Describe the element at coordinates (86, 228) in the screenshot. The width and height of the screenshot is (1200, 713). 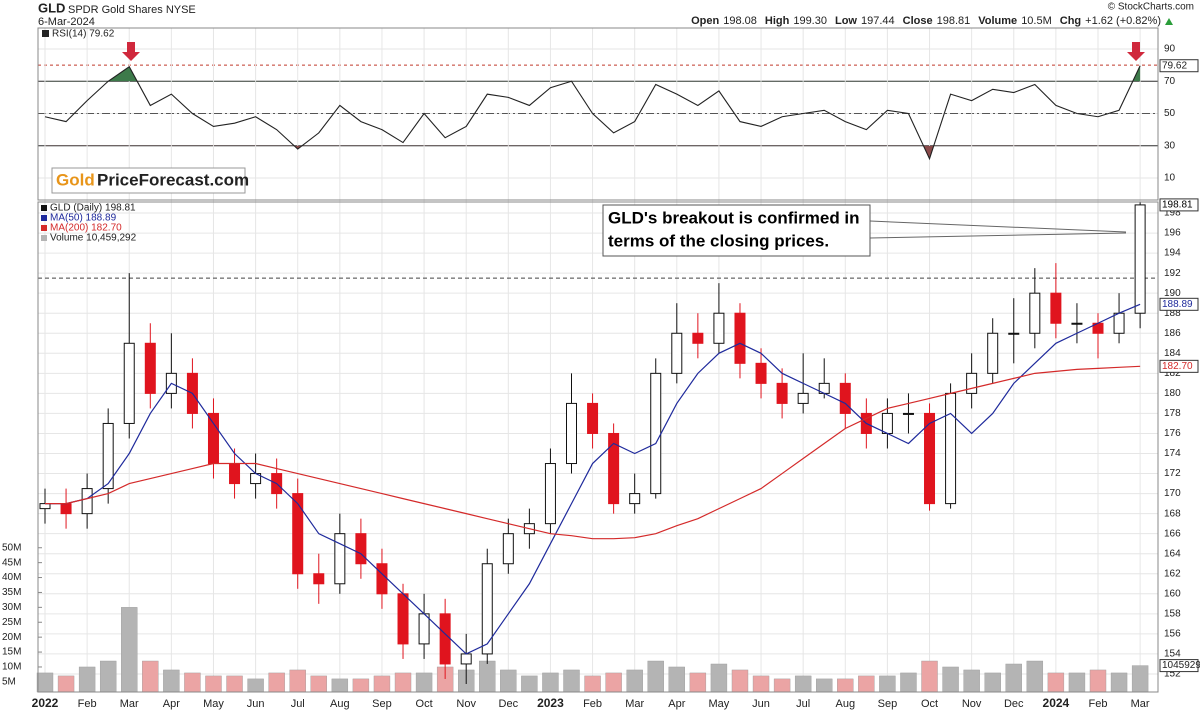
I see `legend-entry: MA(200) 182.70` at that location.